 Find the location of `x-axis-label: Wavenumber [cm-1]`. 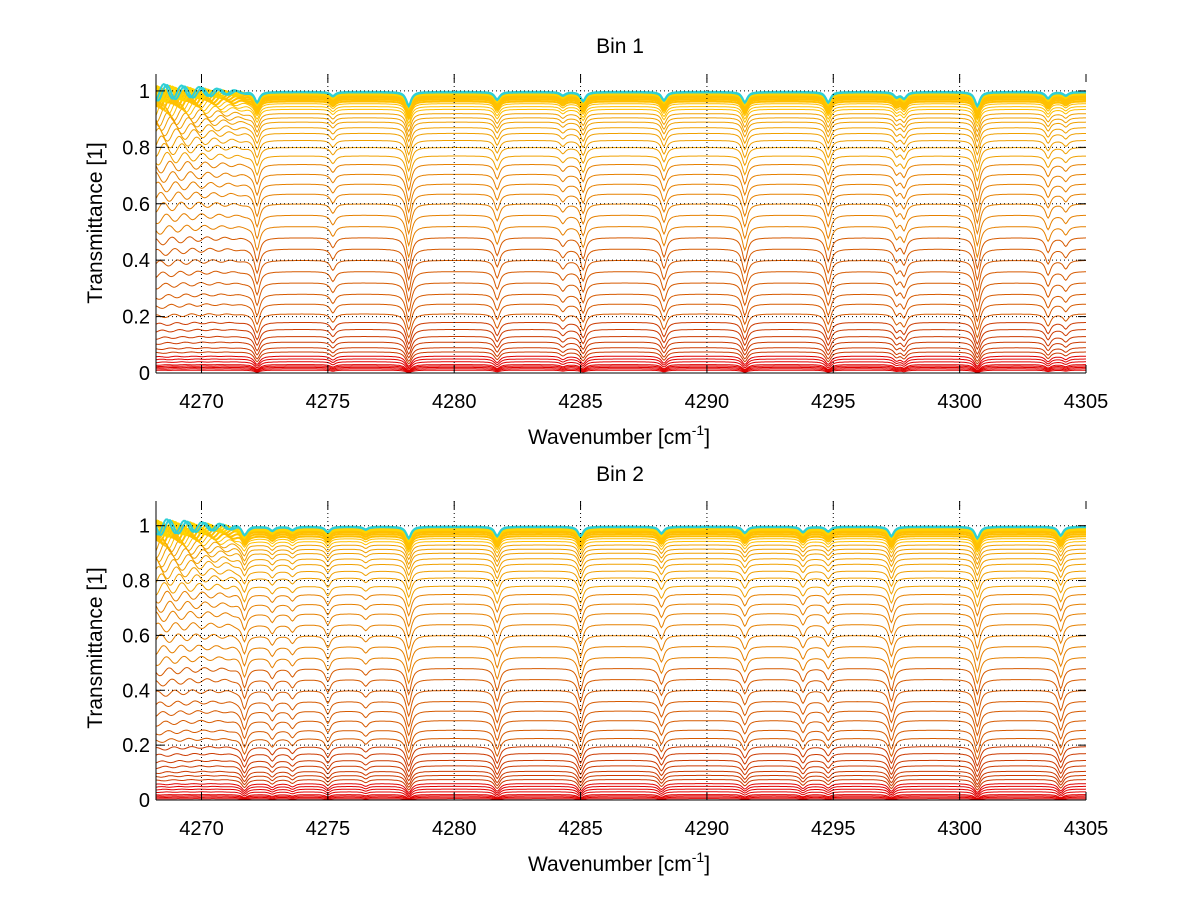

x-axis-label: Wavenumber [cm-1] is located at coordinates (619, 435).